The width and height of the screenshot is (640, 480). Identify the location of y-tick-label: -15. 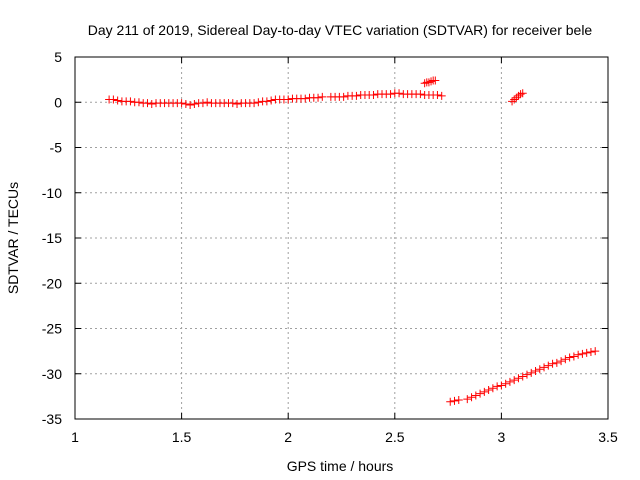
(52, 238).